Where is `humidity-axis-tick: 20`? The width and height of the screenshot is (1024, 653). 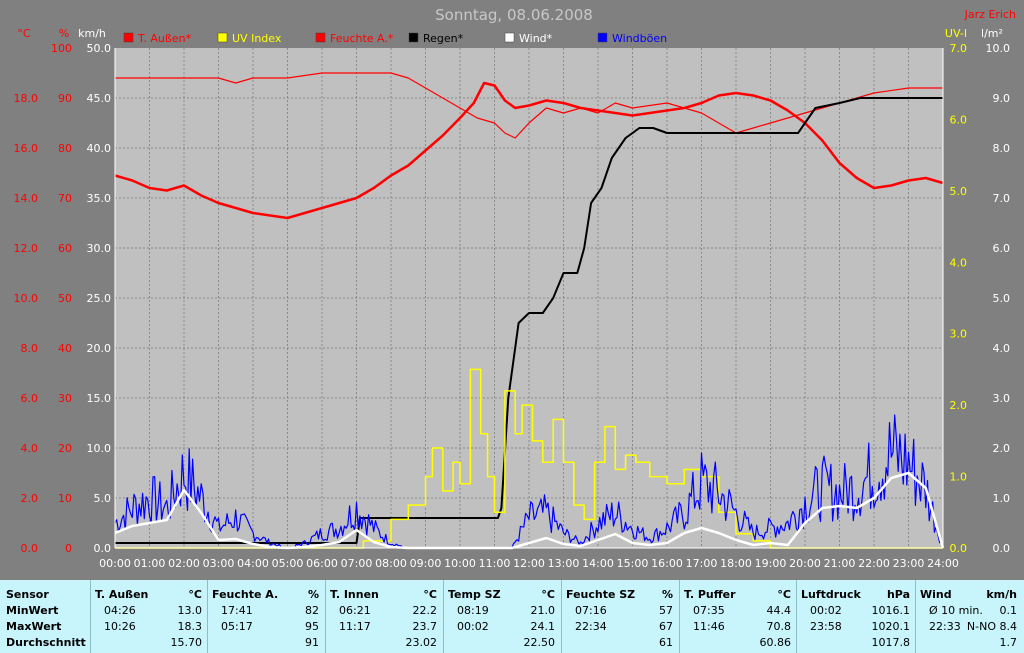
humidity-axis-tick: 20 is located at coordinates (65, 448).